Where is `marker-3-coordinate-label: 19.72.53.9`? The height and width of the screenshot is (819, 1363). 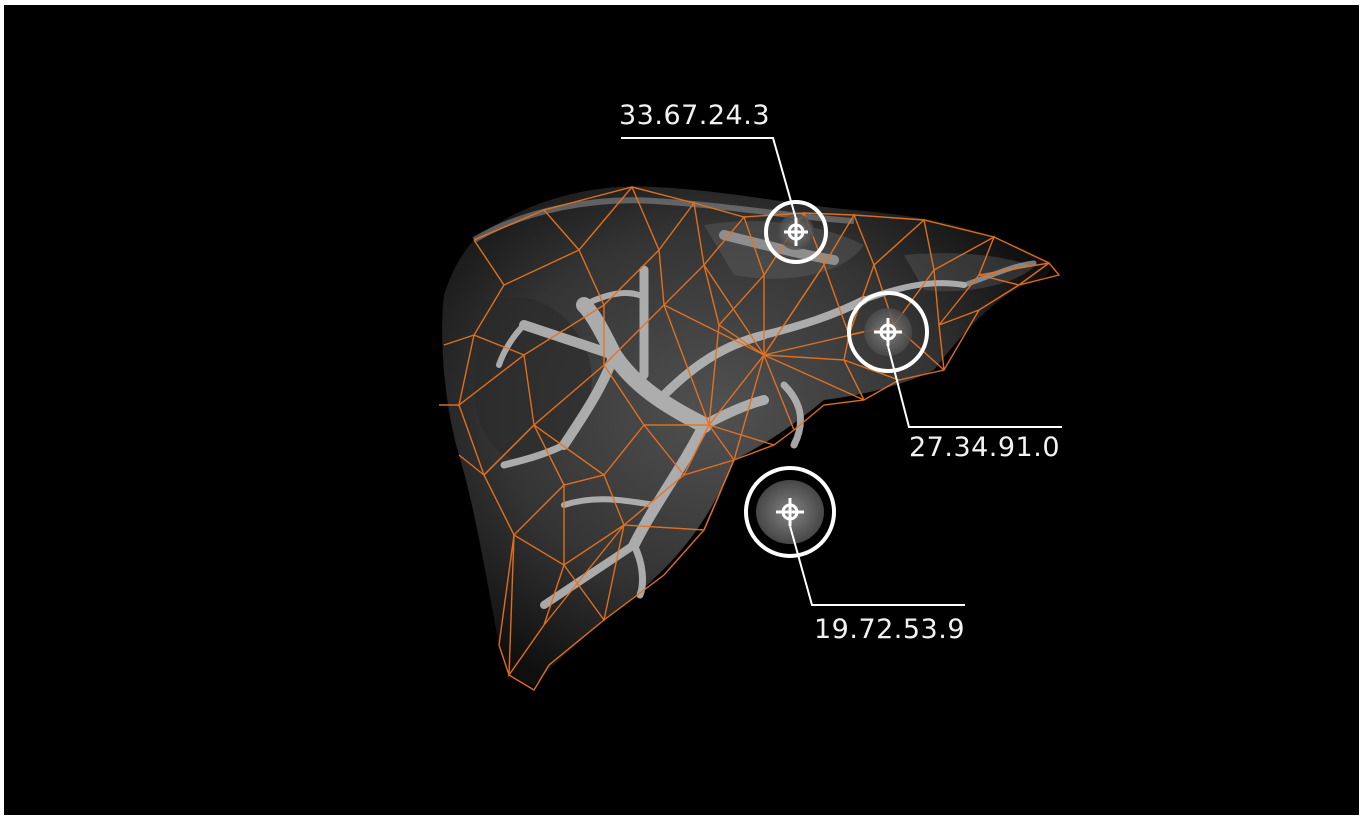 marker-3-coordinate-label: 19.72.53.9 is located at coordinates (889, 629).